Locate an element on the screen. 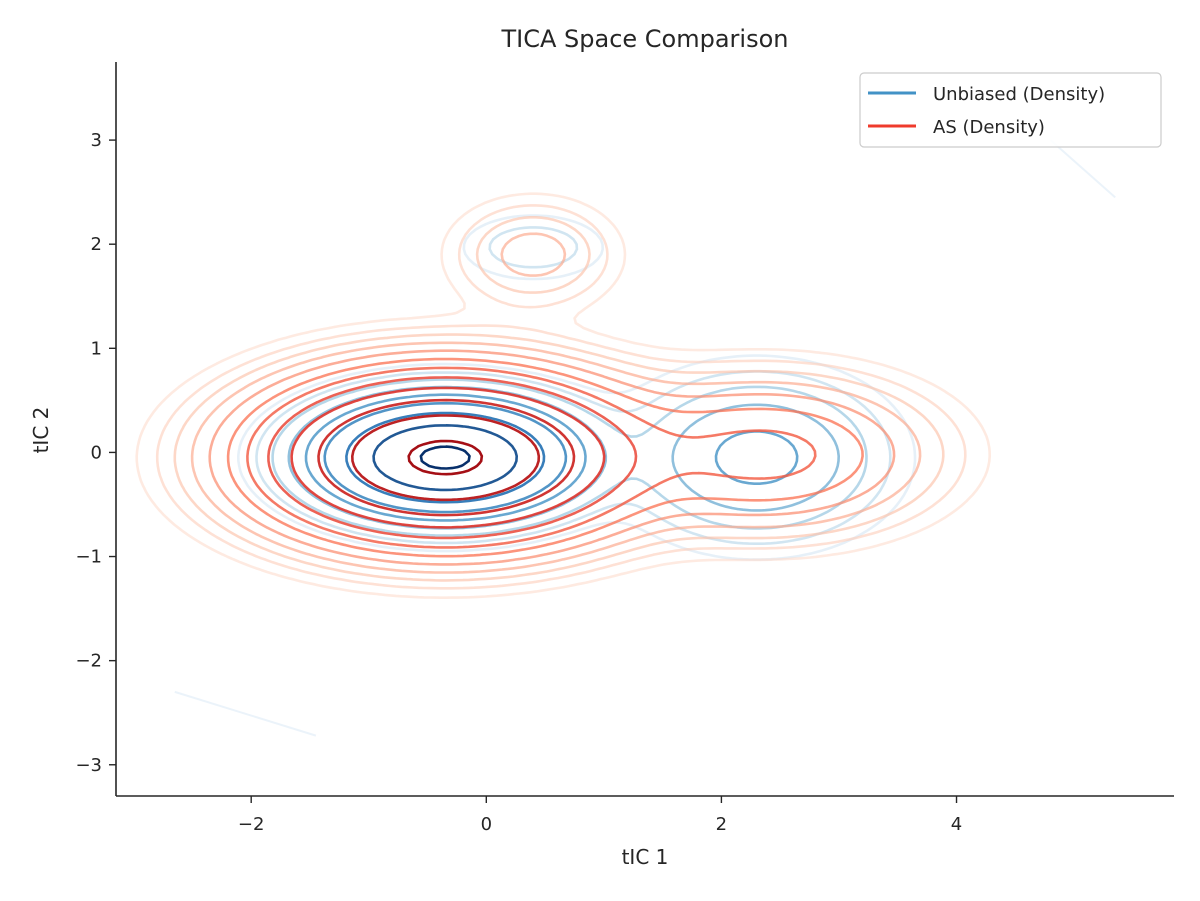 Image resolution: width=1200 pixels, height=901 pixels. chart-title: TICA Space Comparison is located at coordinates (644, 39).